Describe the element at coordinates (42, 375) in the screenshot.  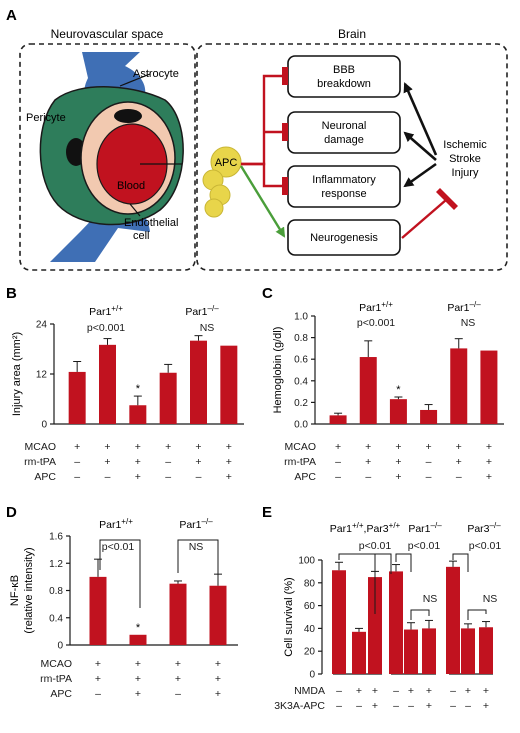
I see `y-tick-label: 12` at that location.